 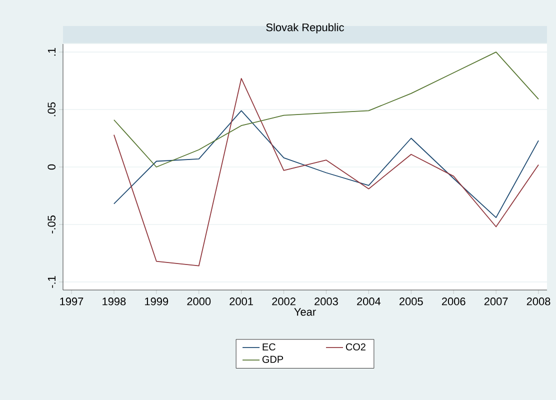 What do you see at coordinates (305, 28) in the screenshot?
I see `chart-title: Slovak Republic` at bounding box center [305, 28].